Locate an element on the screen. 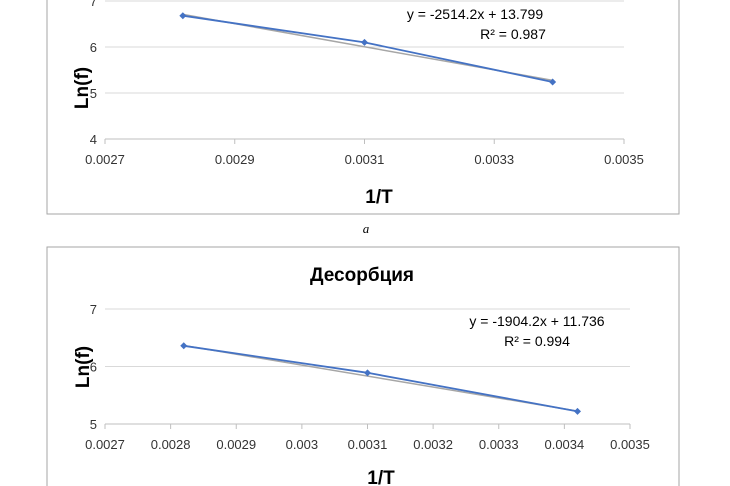  chart-b-y-ticks: 5 6 7 is located at coordinates (93, 367).